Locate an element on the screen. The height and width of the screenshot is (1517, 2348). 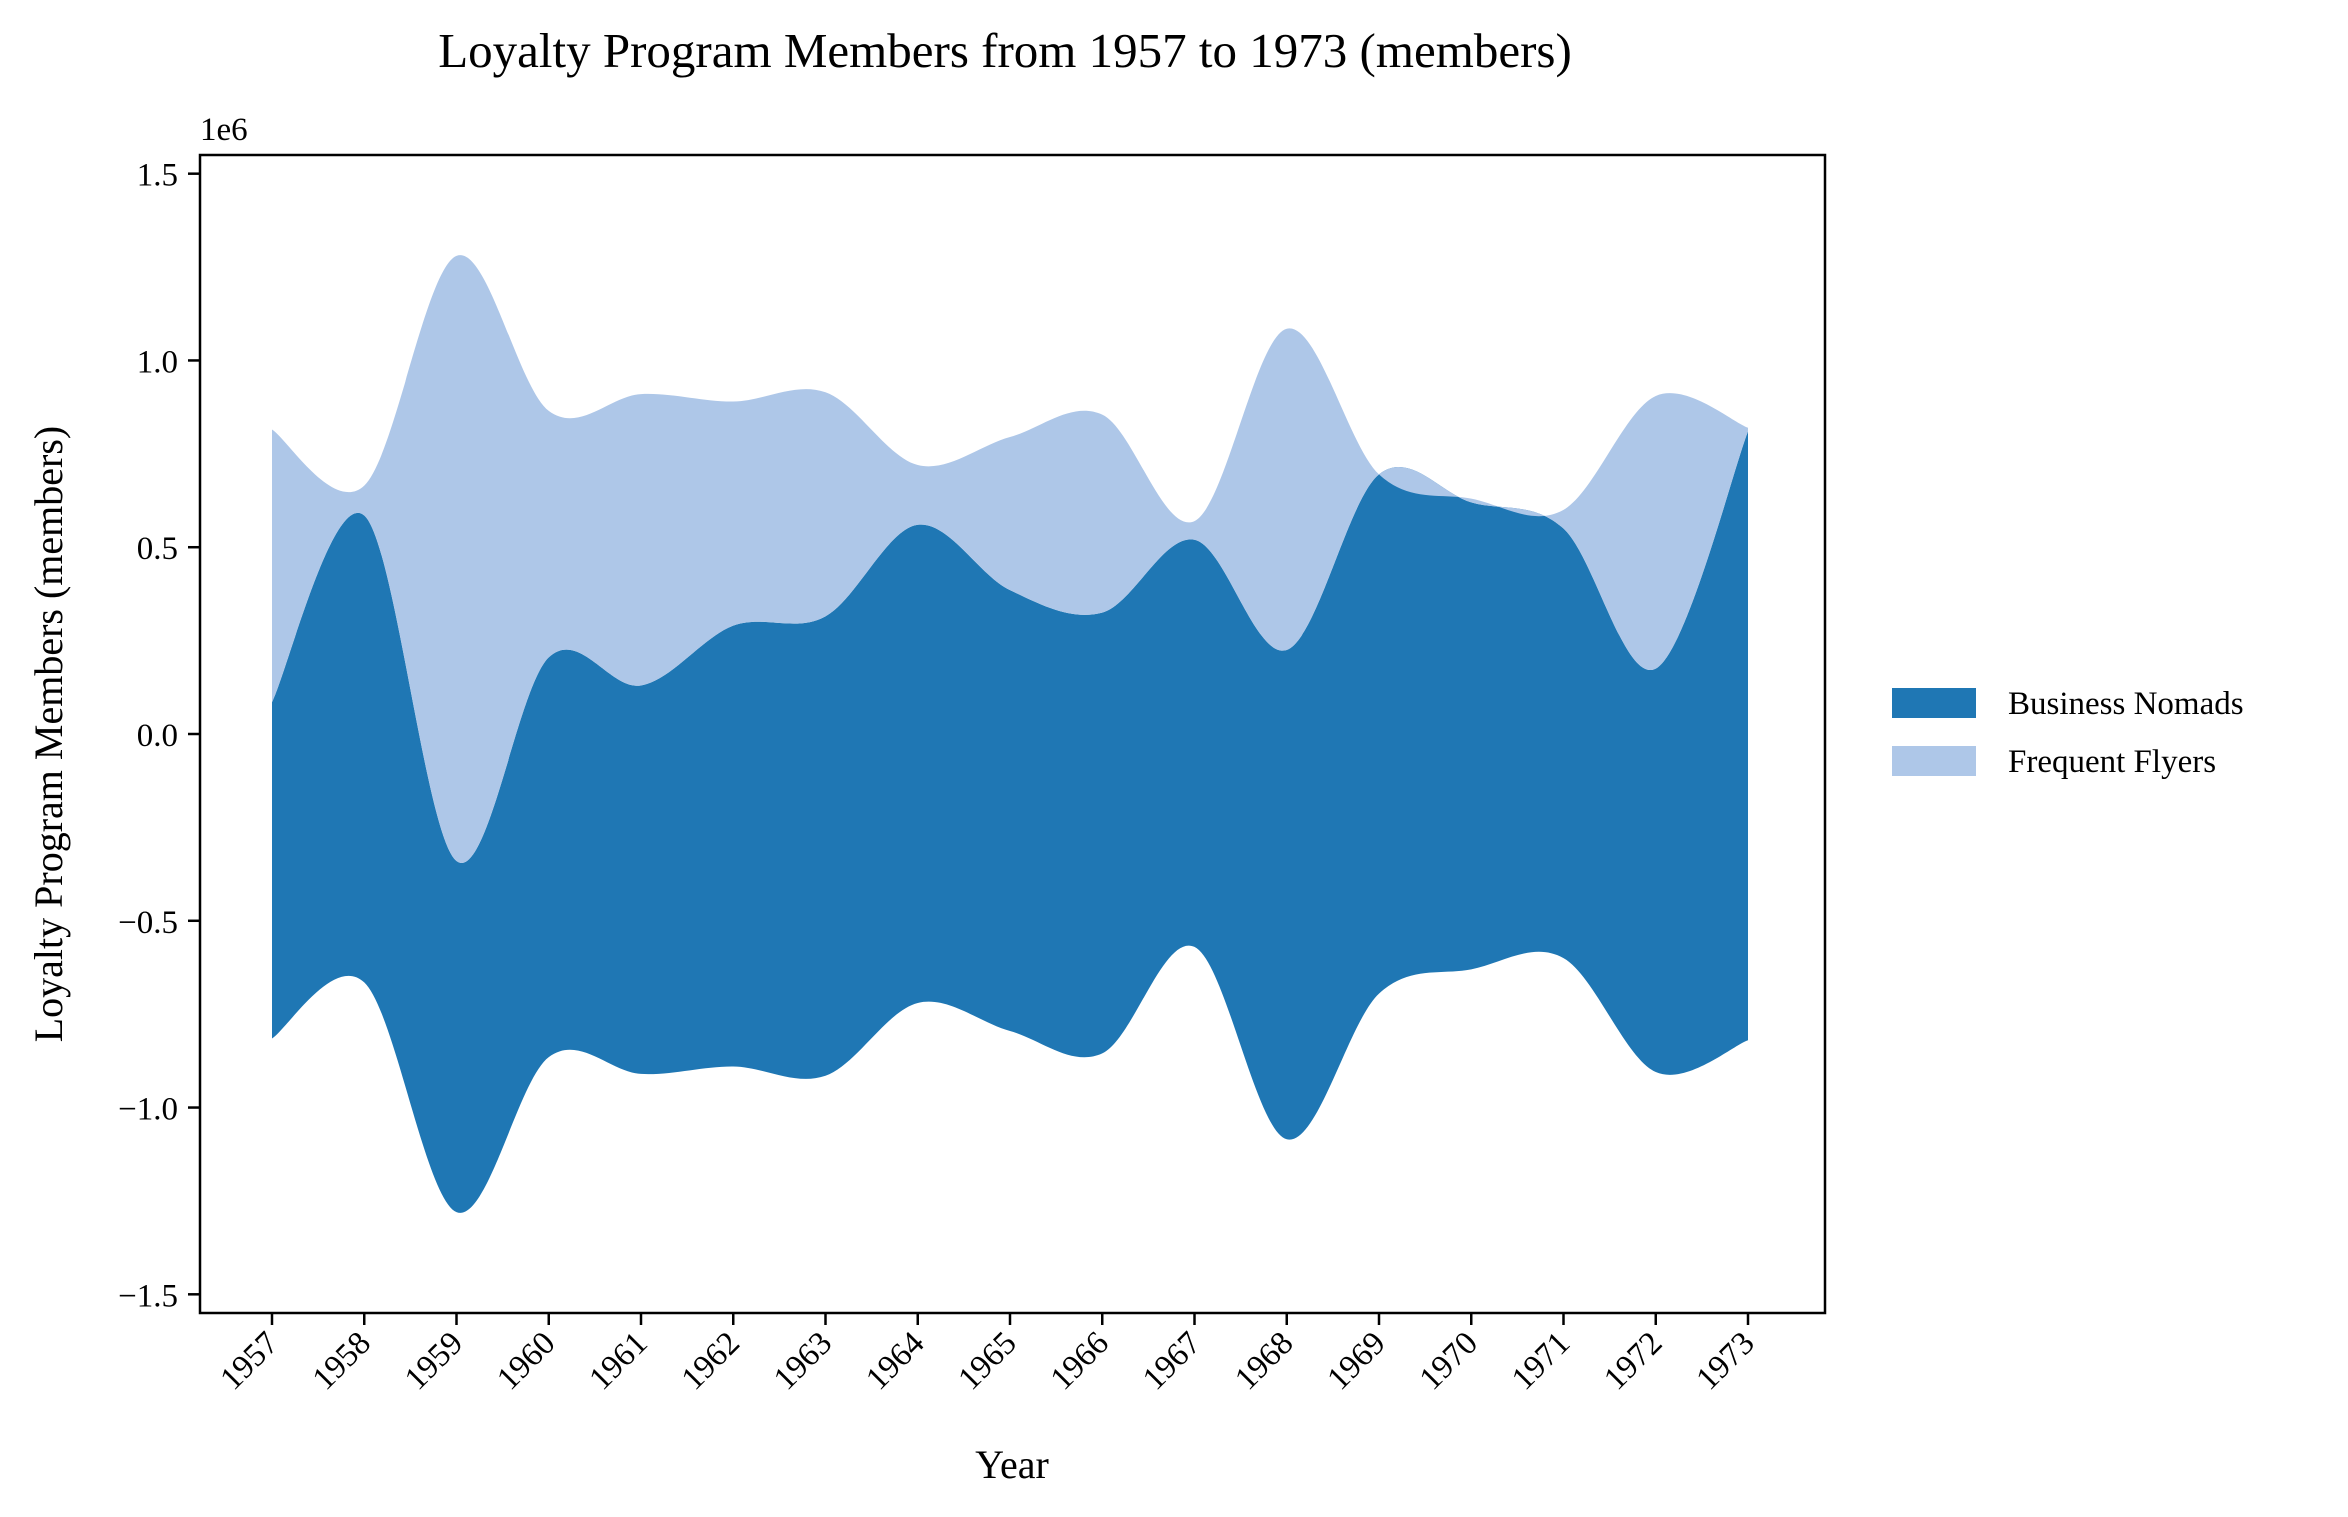
y-axis: 1.5 1.0 0.5 0.0 −0.5 −1.0 −1.5 is located at coordinates (159, 736).